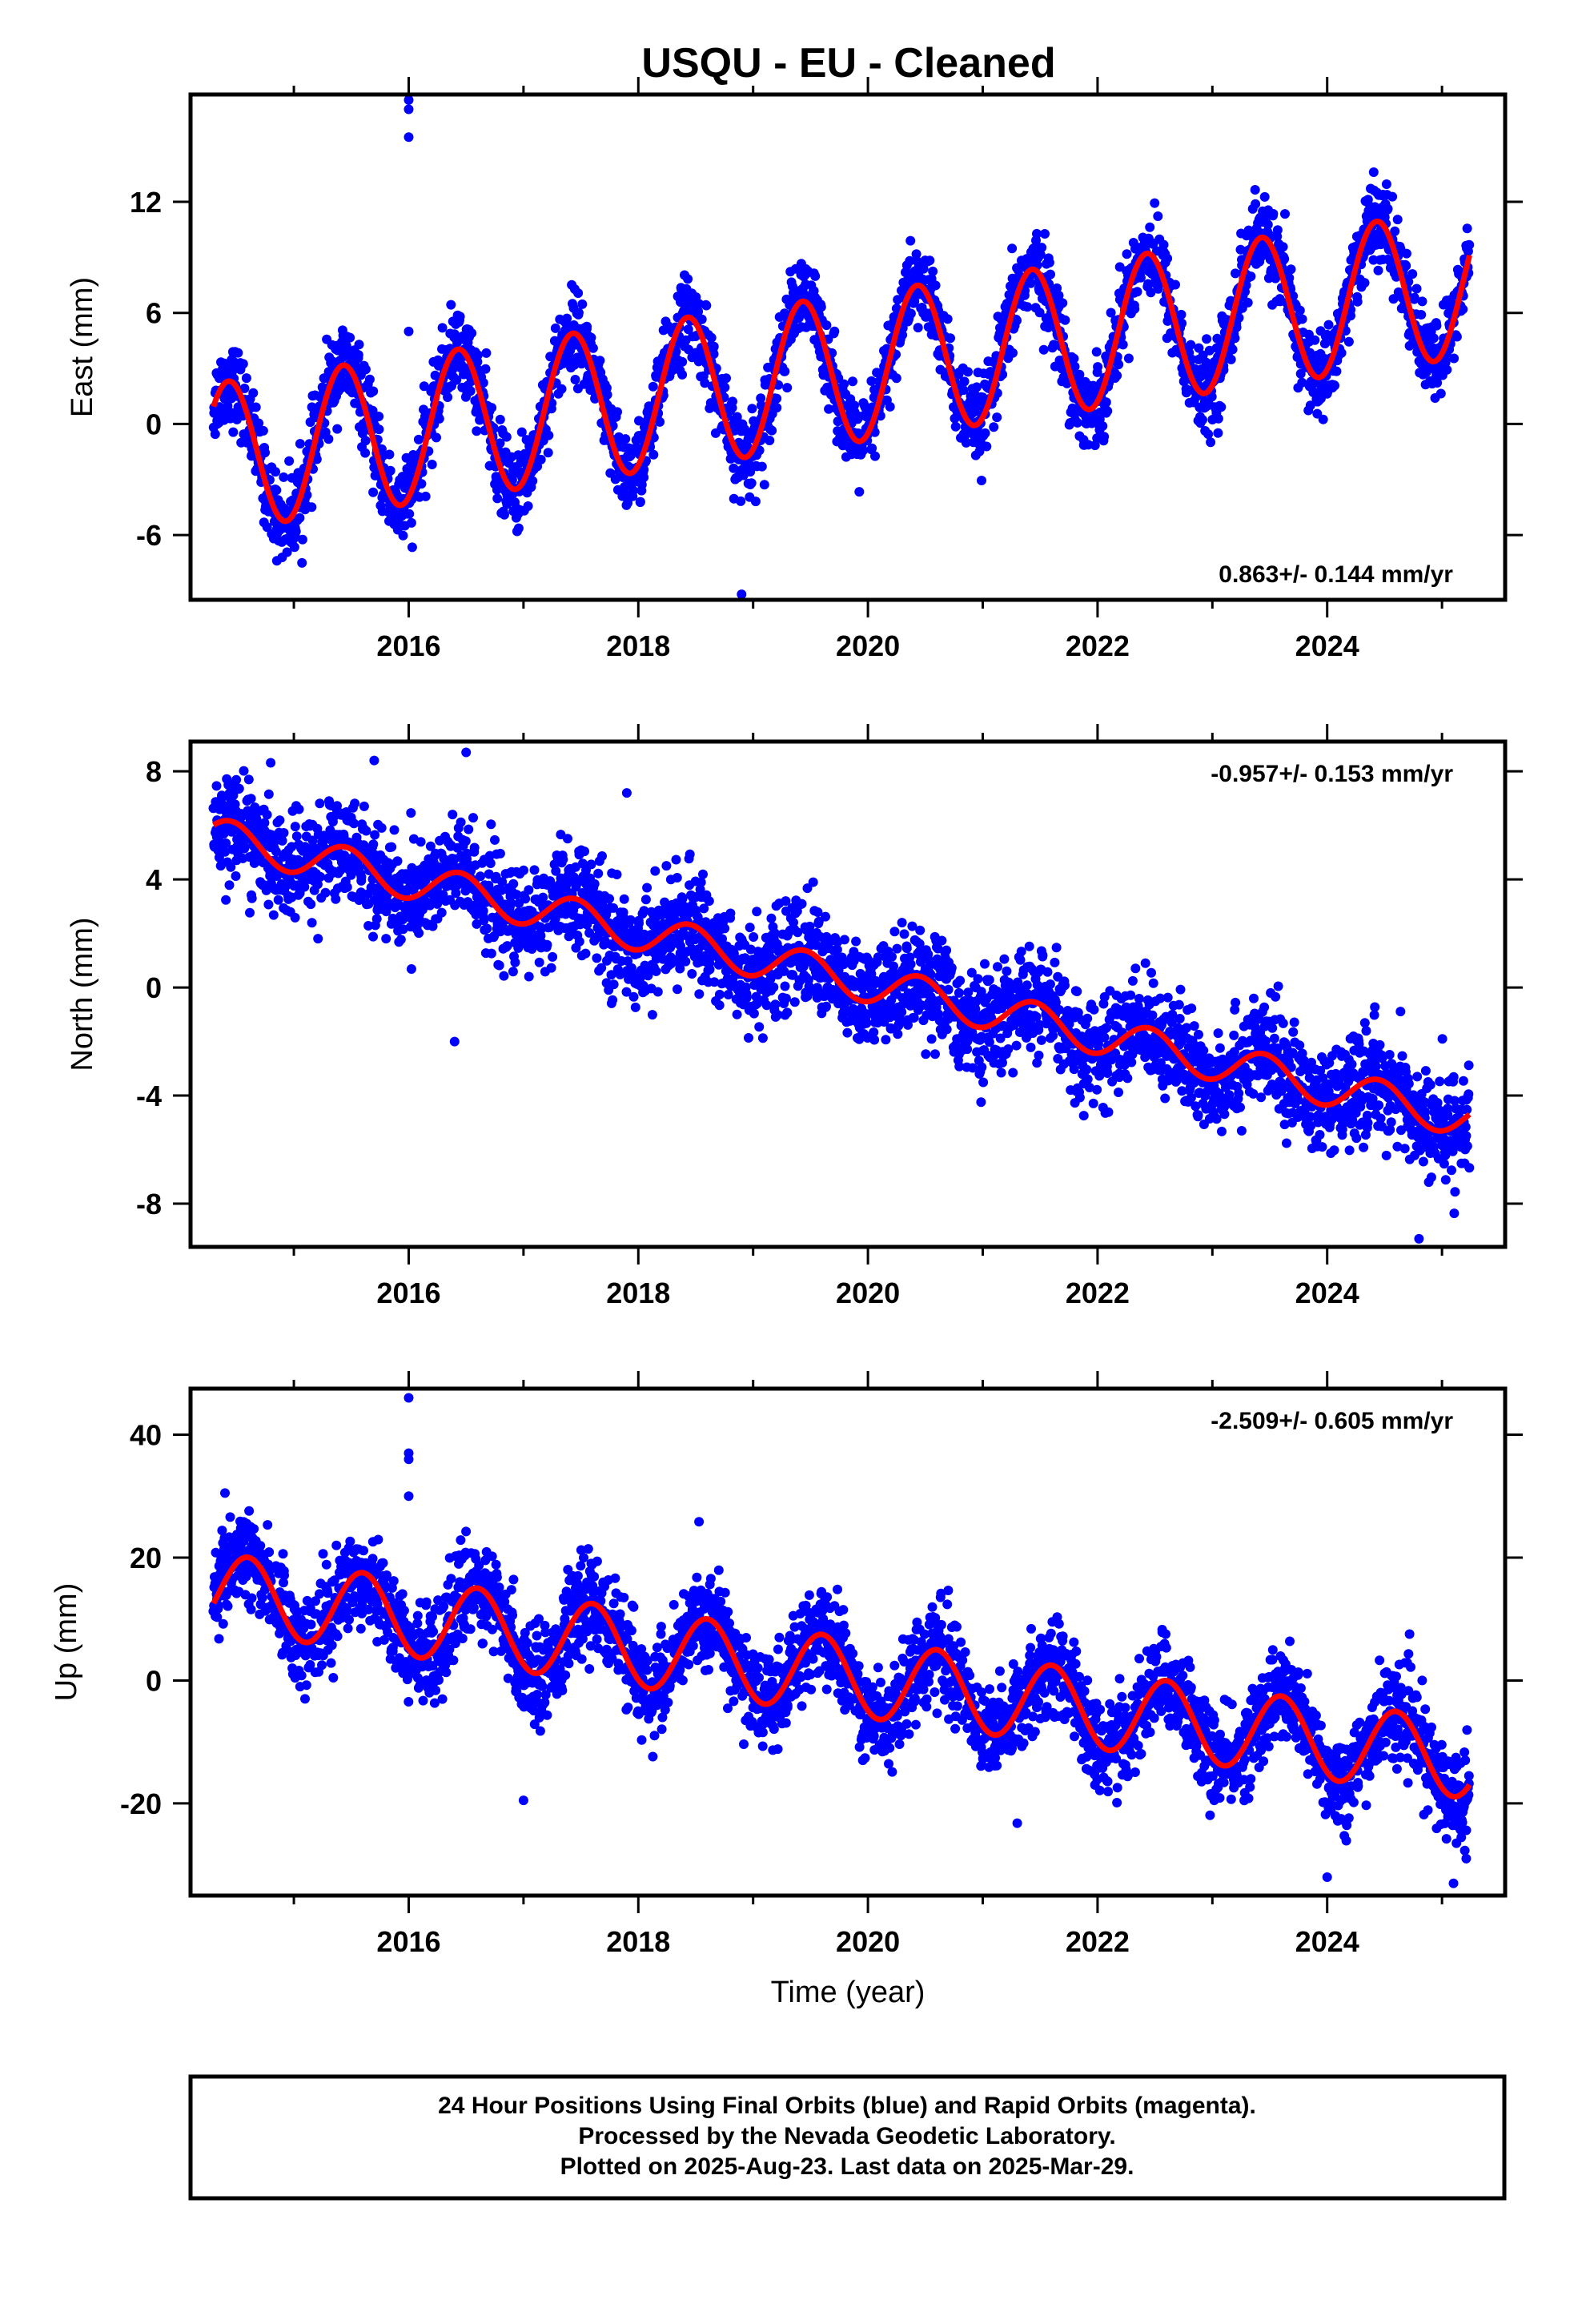 This screenshot has height=2324, width=1582. What do you see at coordinates (149, 535) in the screenshot?
I see `y-tick-label: -6` at bounding box center [149, 535].